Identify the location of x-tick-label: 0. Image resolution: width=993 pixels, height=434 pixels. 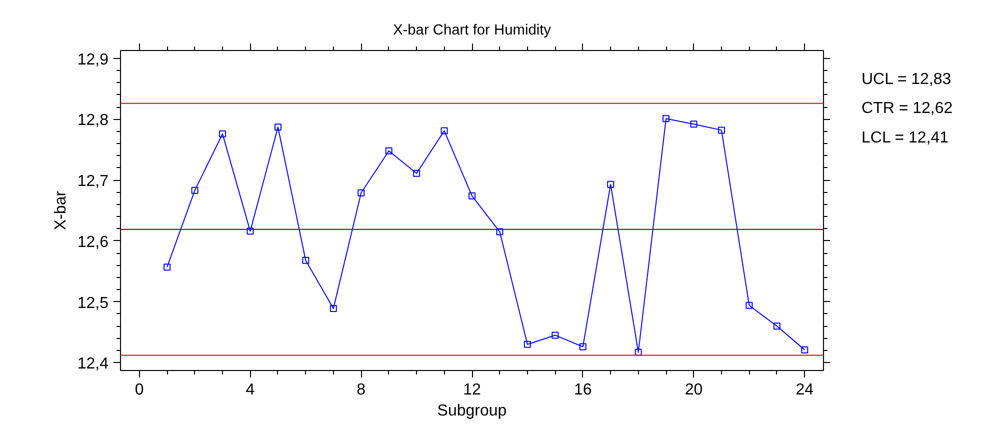
(139, 390).